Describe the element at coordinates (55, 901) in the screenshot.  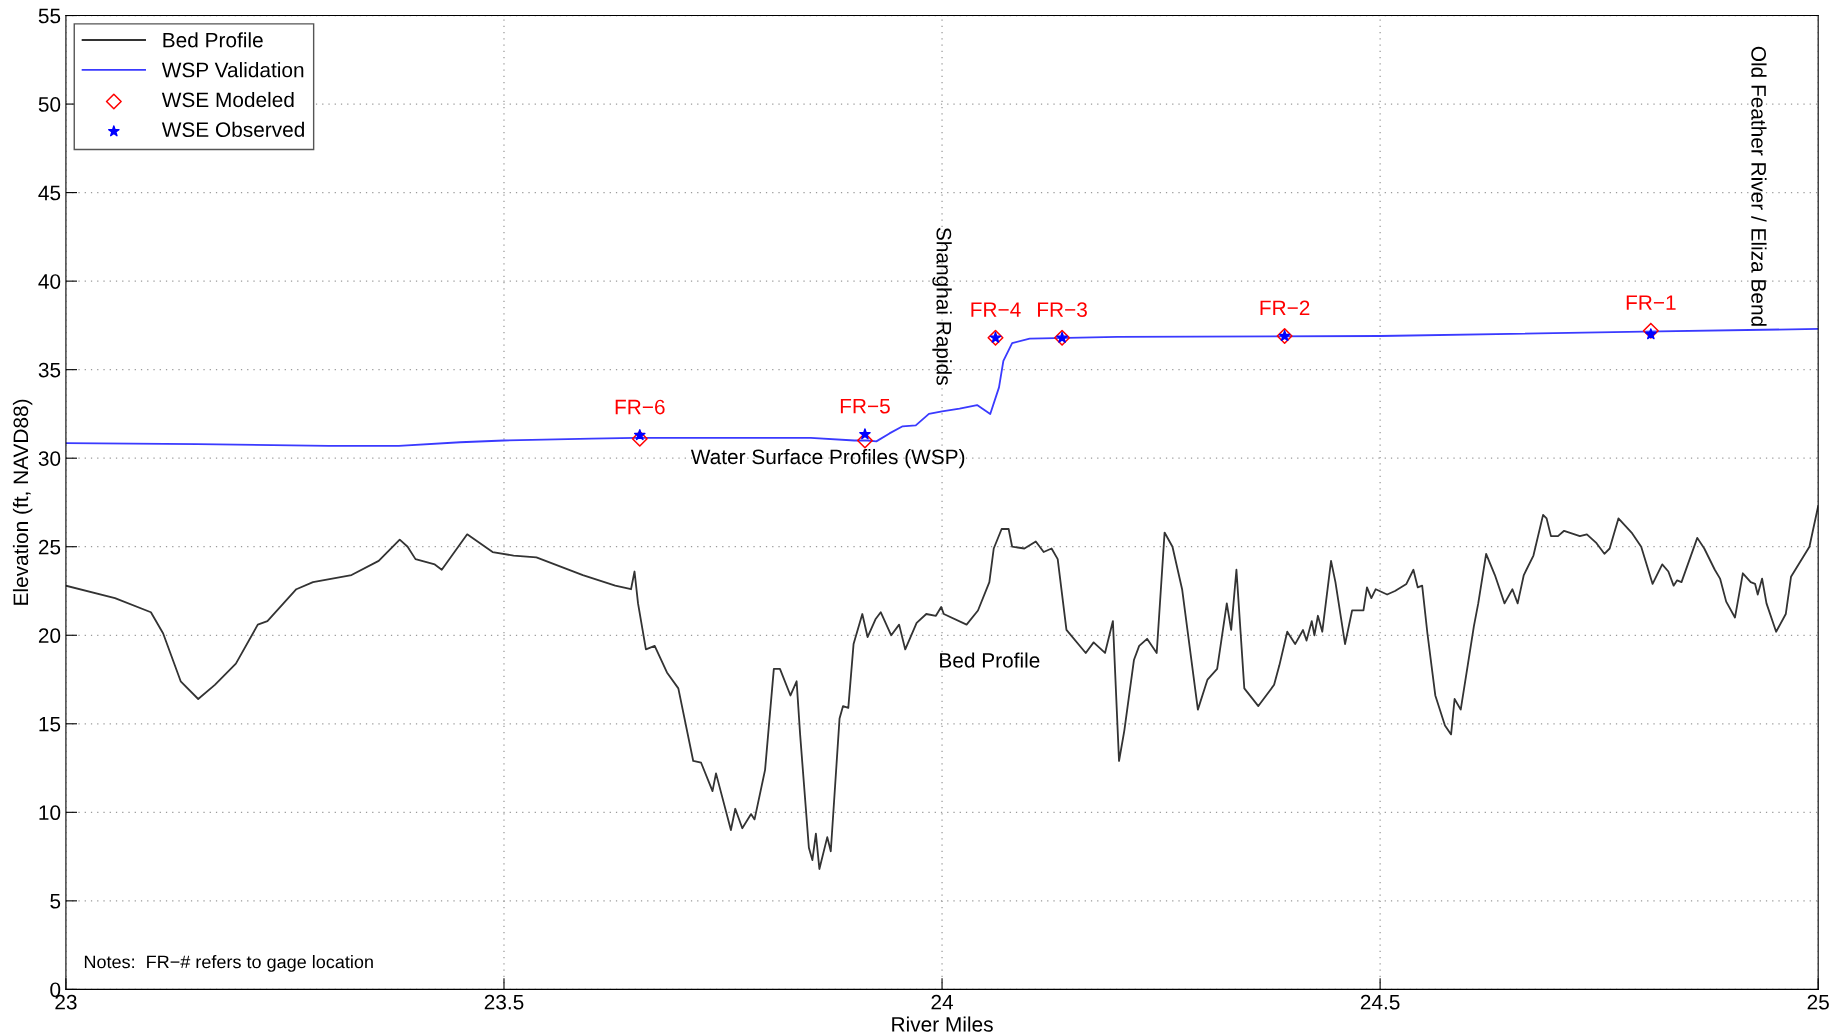
I see `y-tick-label: 5` at that location.